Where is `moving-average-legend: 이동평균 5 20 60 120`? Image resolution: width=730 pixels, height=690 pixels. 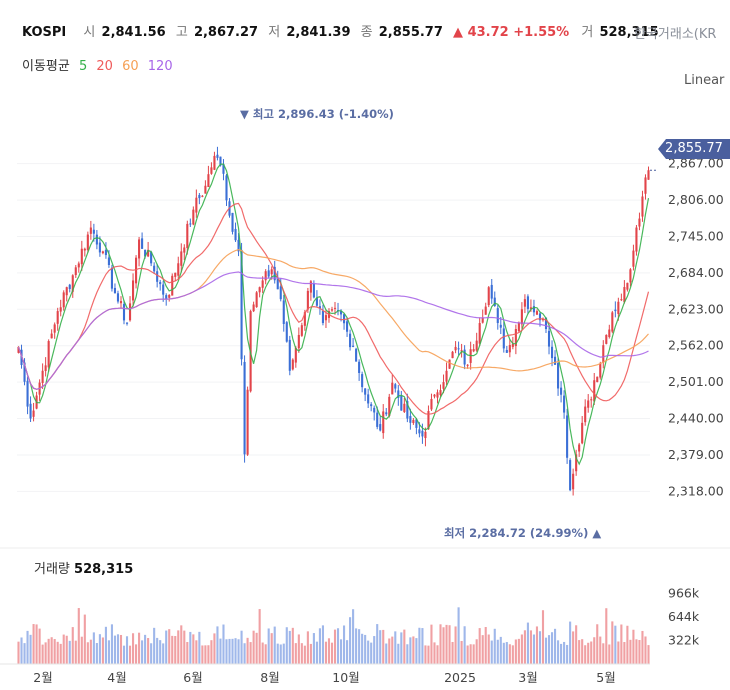
moving-average-legend: 이동평균 5 20 60 120 is located at coordinates (100, 64).